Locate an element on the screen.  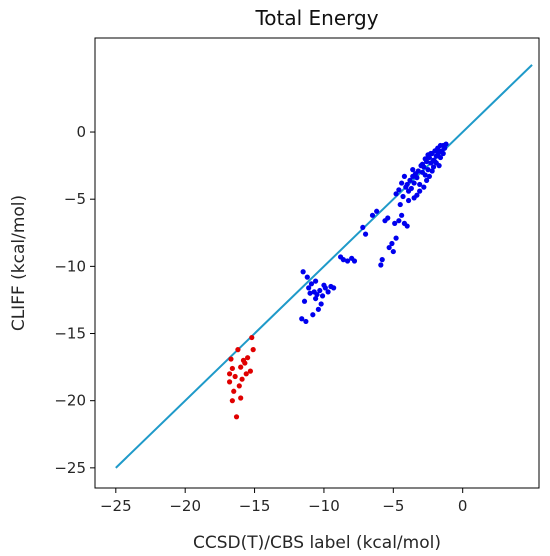
x-tick-label: −5 is located at coordinates (393, 506).